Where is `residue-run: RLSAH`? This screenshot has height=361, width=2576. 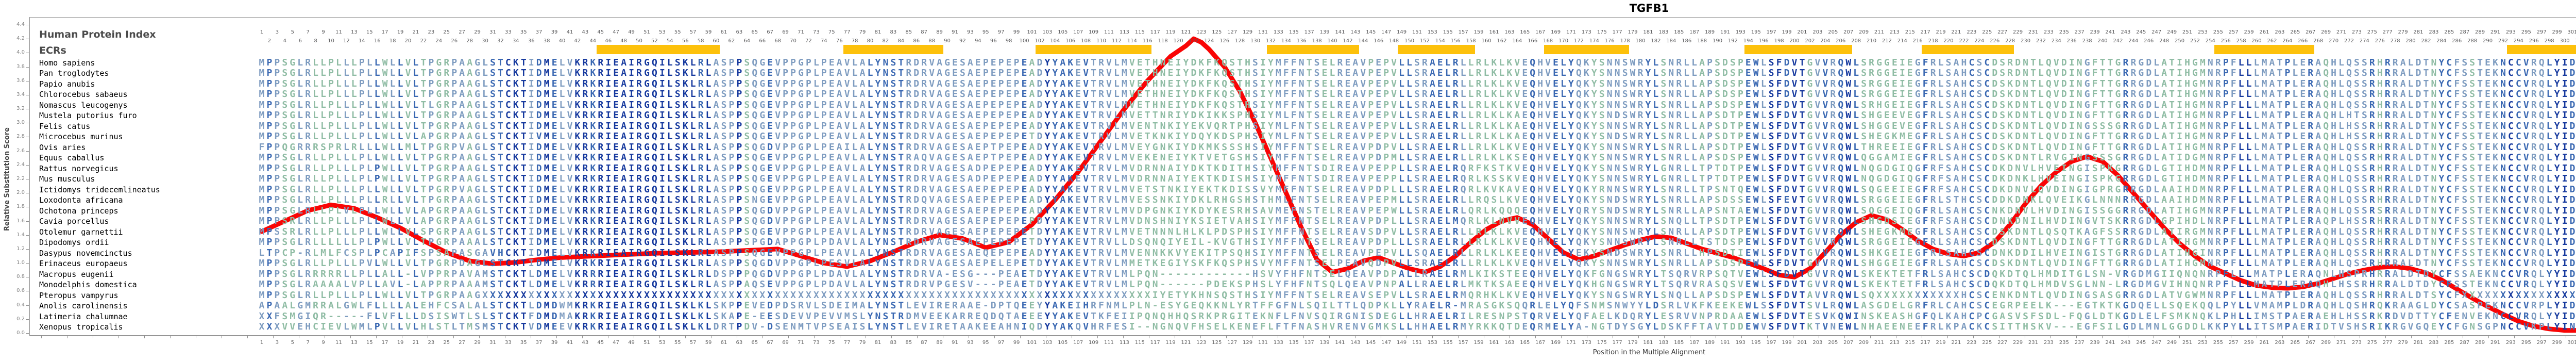
residue-run: RLSAH is located at coordinates (1949, 115).